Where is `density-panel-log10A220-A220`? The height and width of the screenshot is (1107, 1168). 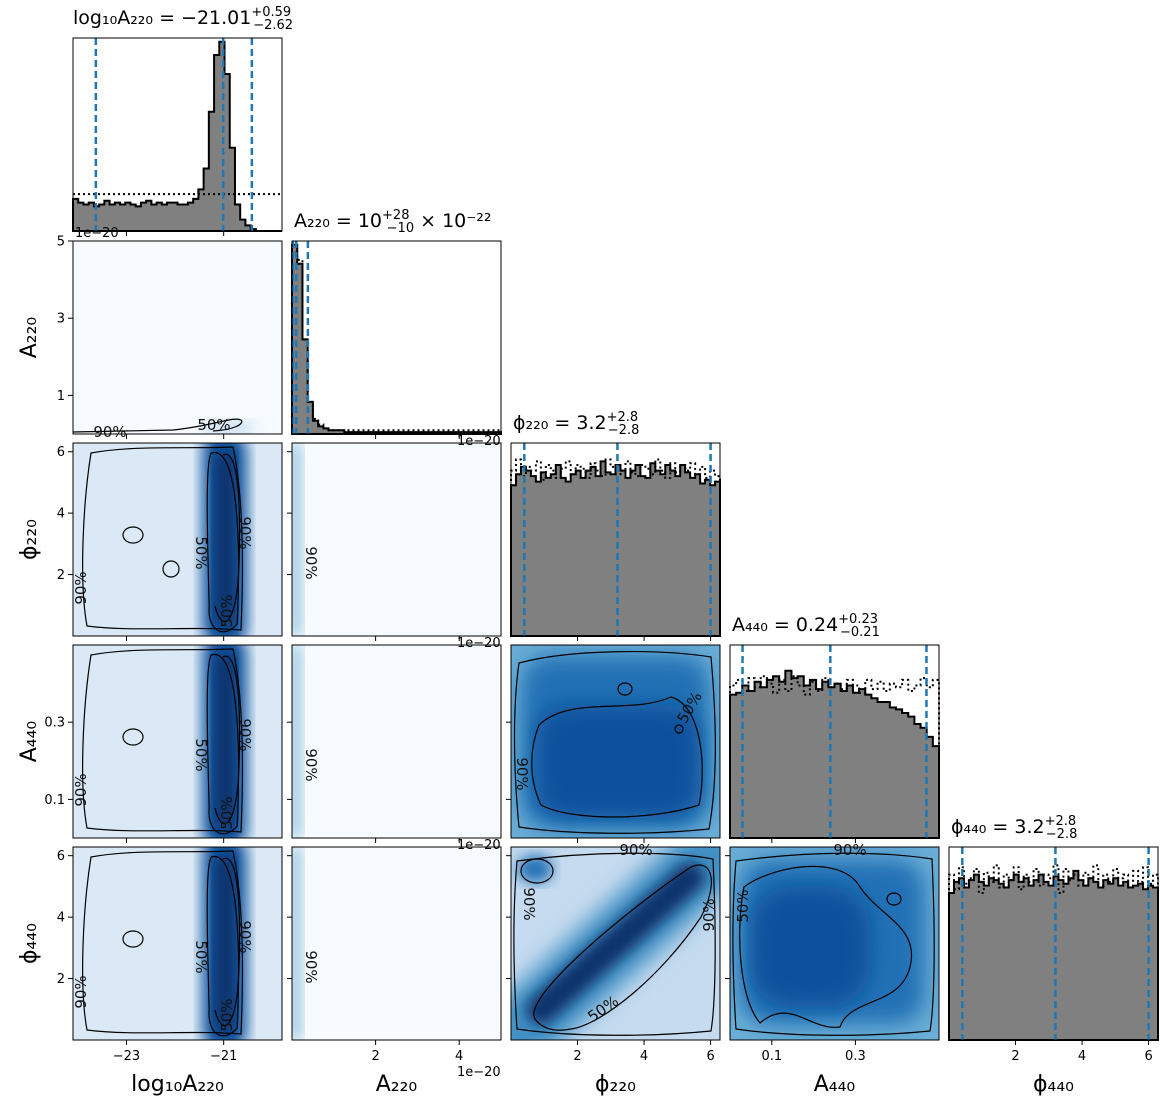
density-panel-log10A220-A220 is located at coordinates (177, 337).